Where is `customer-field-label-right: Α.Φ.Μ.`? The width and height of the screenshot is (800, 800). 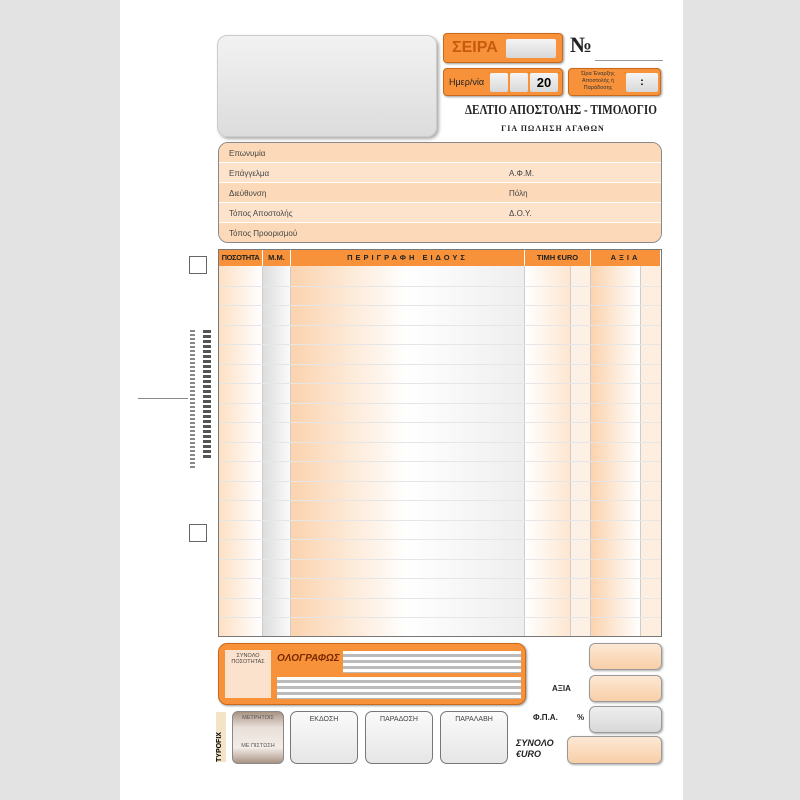 customer-field-label-right: Α.Φ.Μ. is located at coordinates (522, 173).